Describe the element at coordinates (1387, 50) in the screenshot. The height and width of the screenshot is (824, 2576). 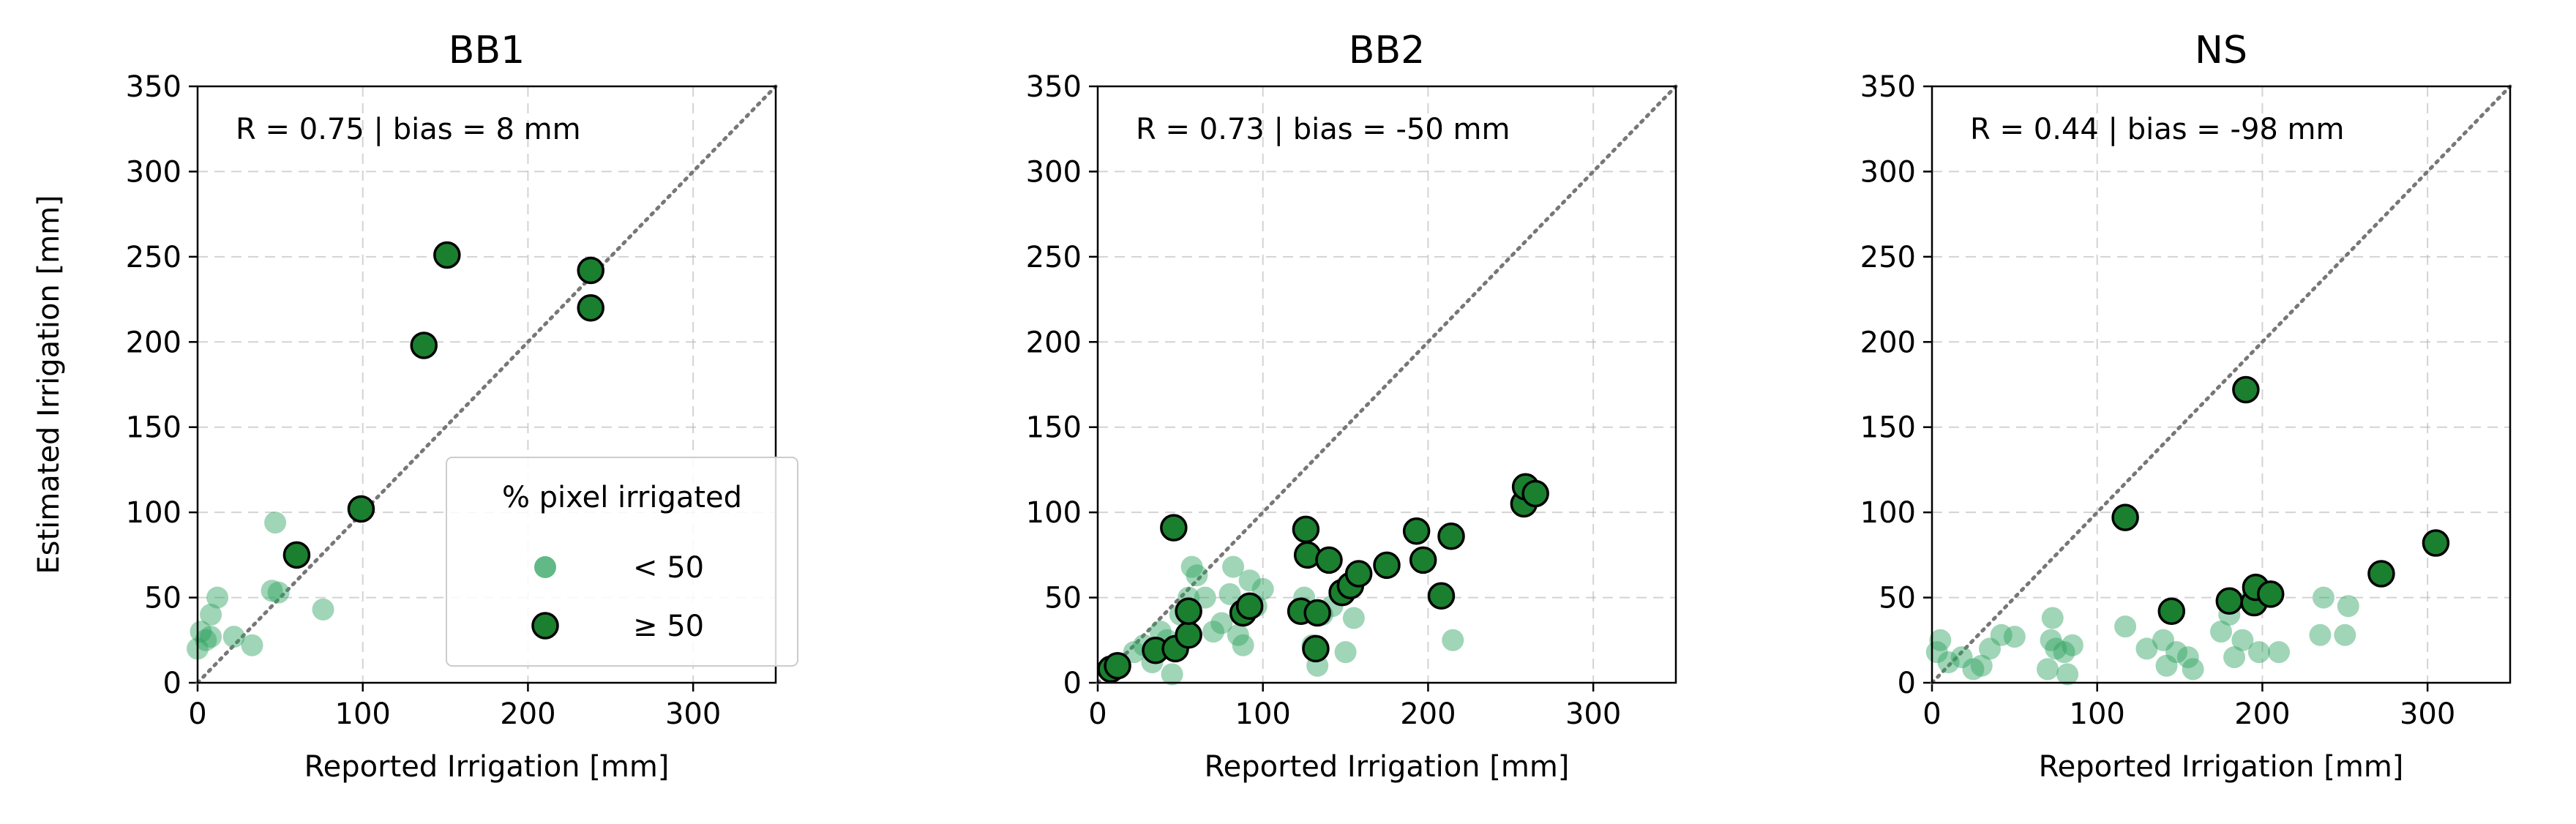
I see `panel-title: BB2` at that location.